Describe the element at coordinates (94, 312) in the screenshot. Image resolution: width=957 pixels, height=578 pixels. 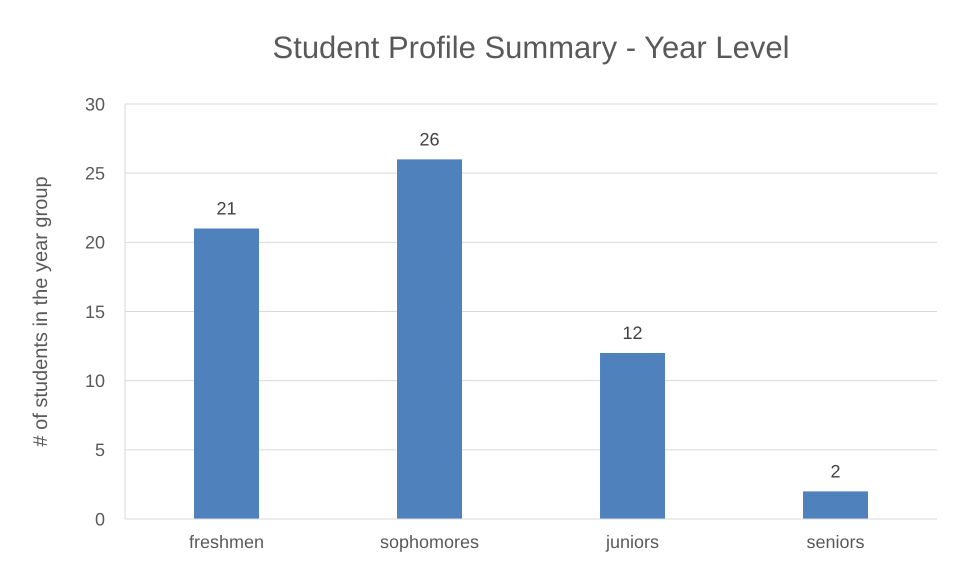
I see `y-tick-label: 15` at that location.